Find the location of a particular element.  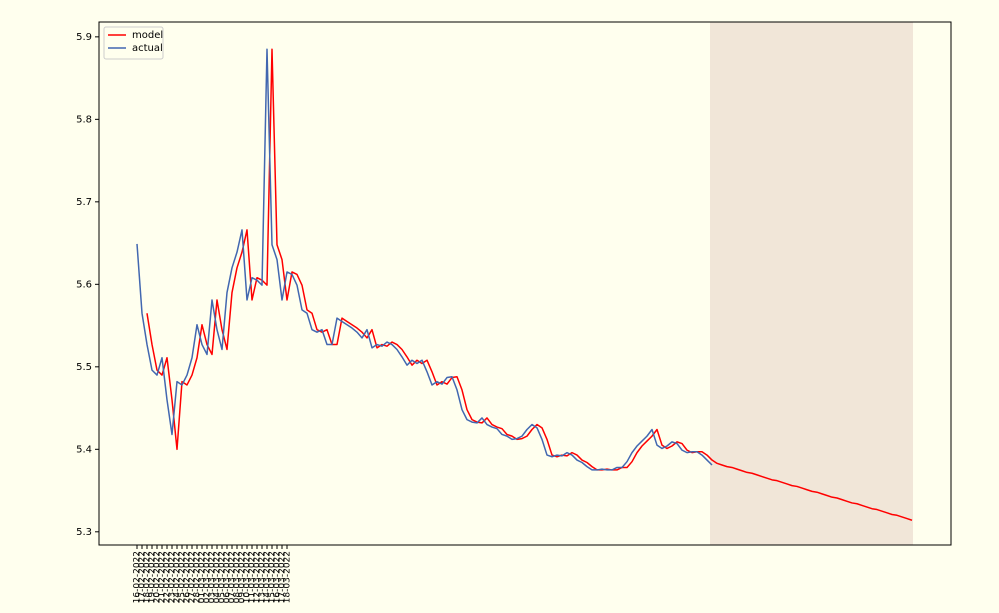

x-tick-label: 17-03-2022 is located at coordinates (283, 577).